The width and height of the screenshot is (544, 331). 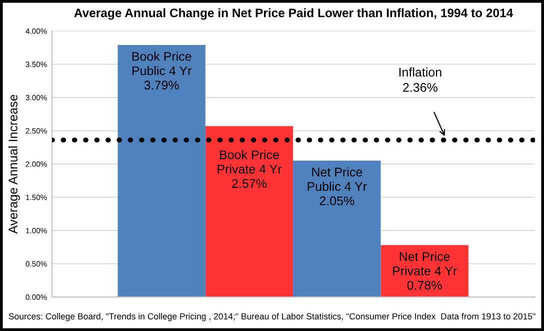 I want to click on data-label: Net Price Private 4 Yr 0.78%, so click(x=425, y=271).